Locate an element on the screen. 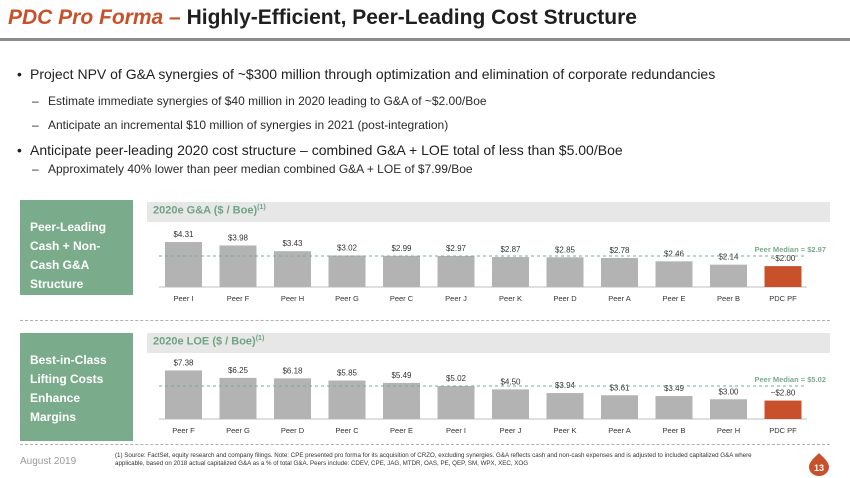  flame-icon is located at coordinates (819, 464).